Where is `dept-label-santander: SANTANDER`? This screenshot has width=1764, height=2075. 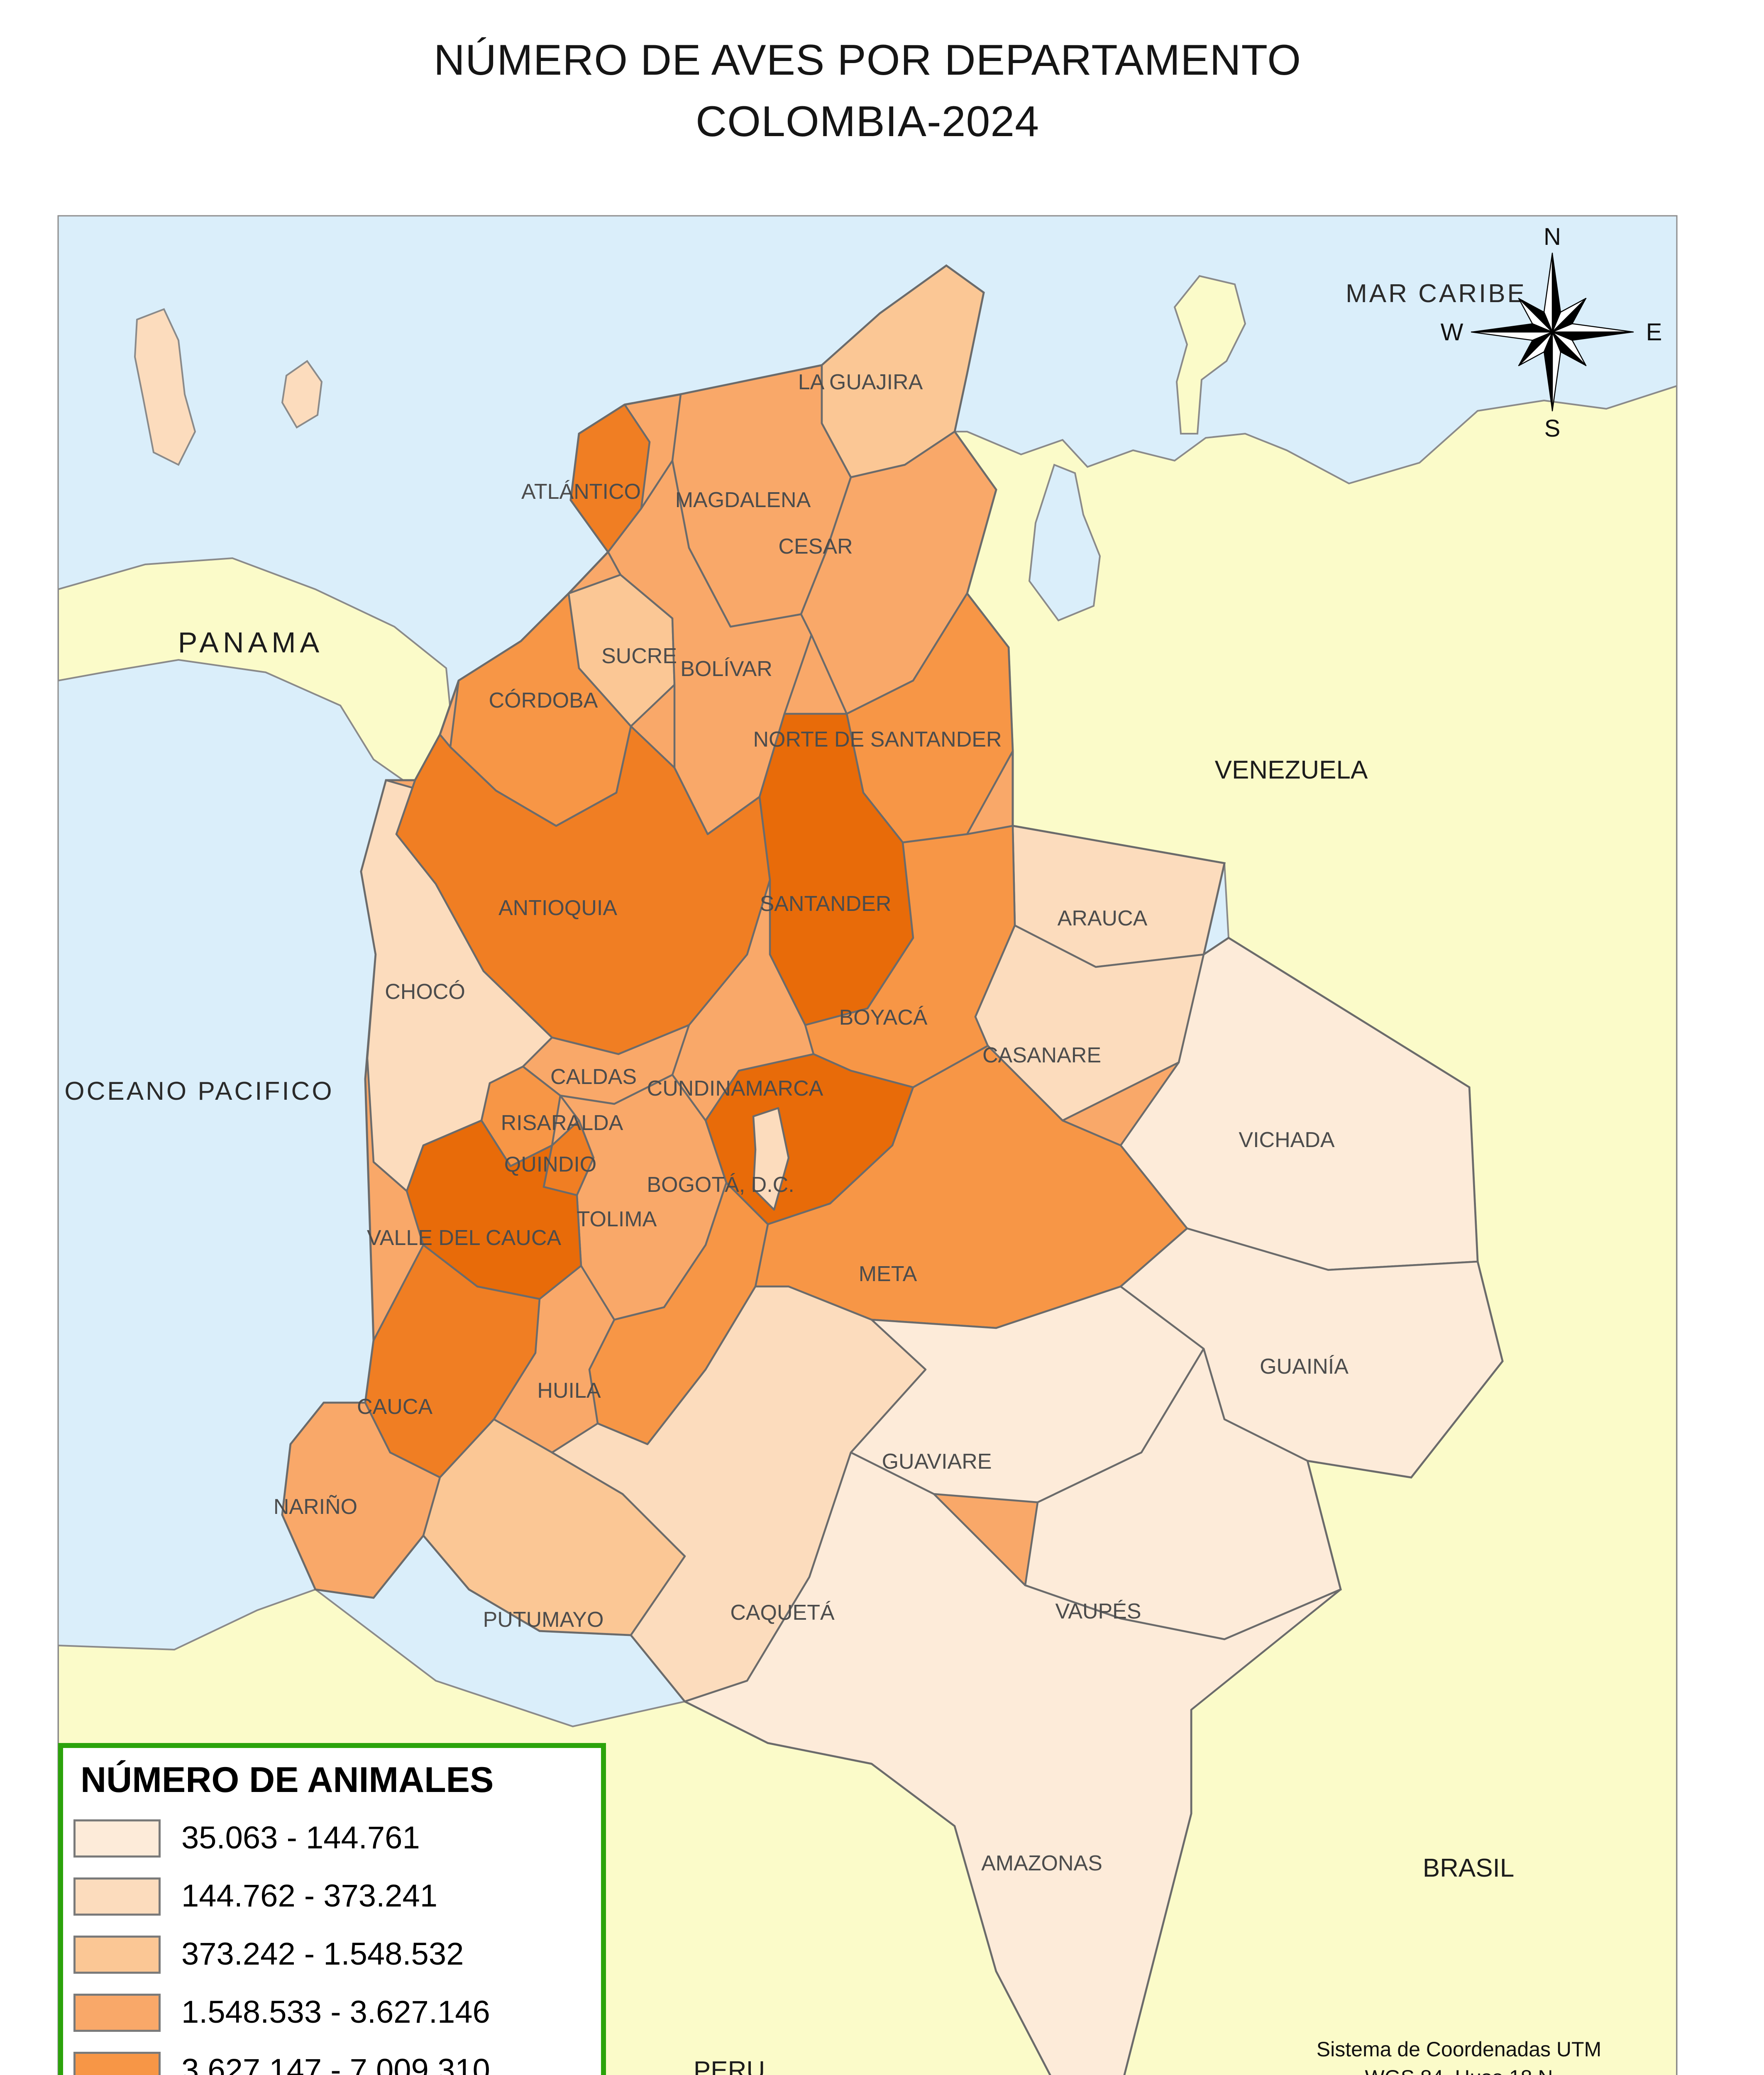 dept-label-santander: SANTANDER is located at coordinates (826, 904).